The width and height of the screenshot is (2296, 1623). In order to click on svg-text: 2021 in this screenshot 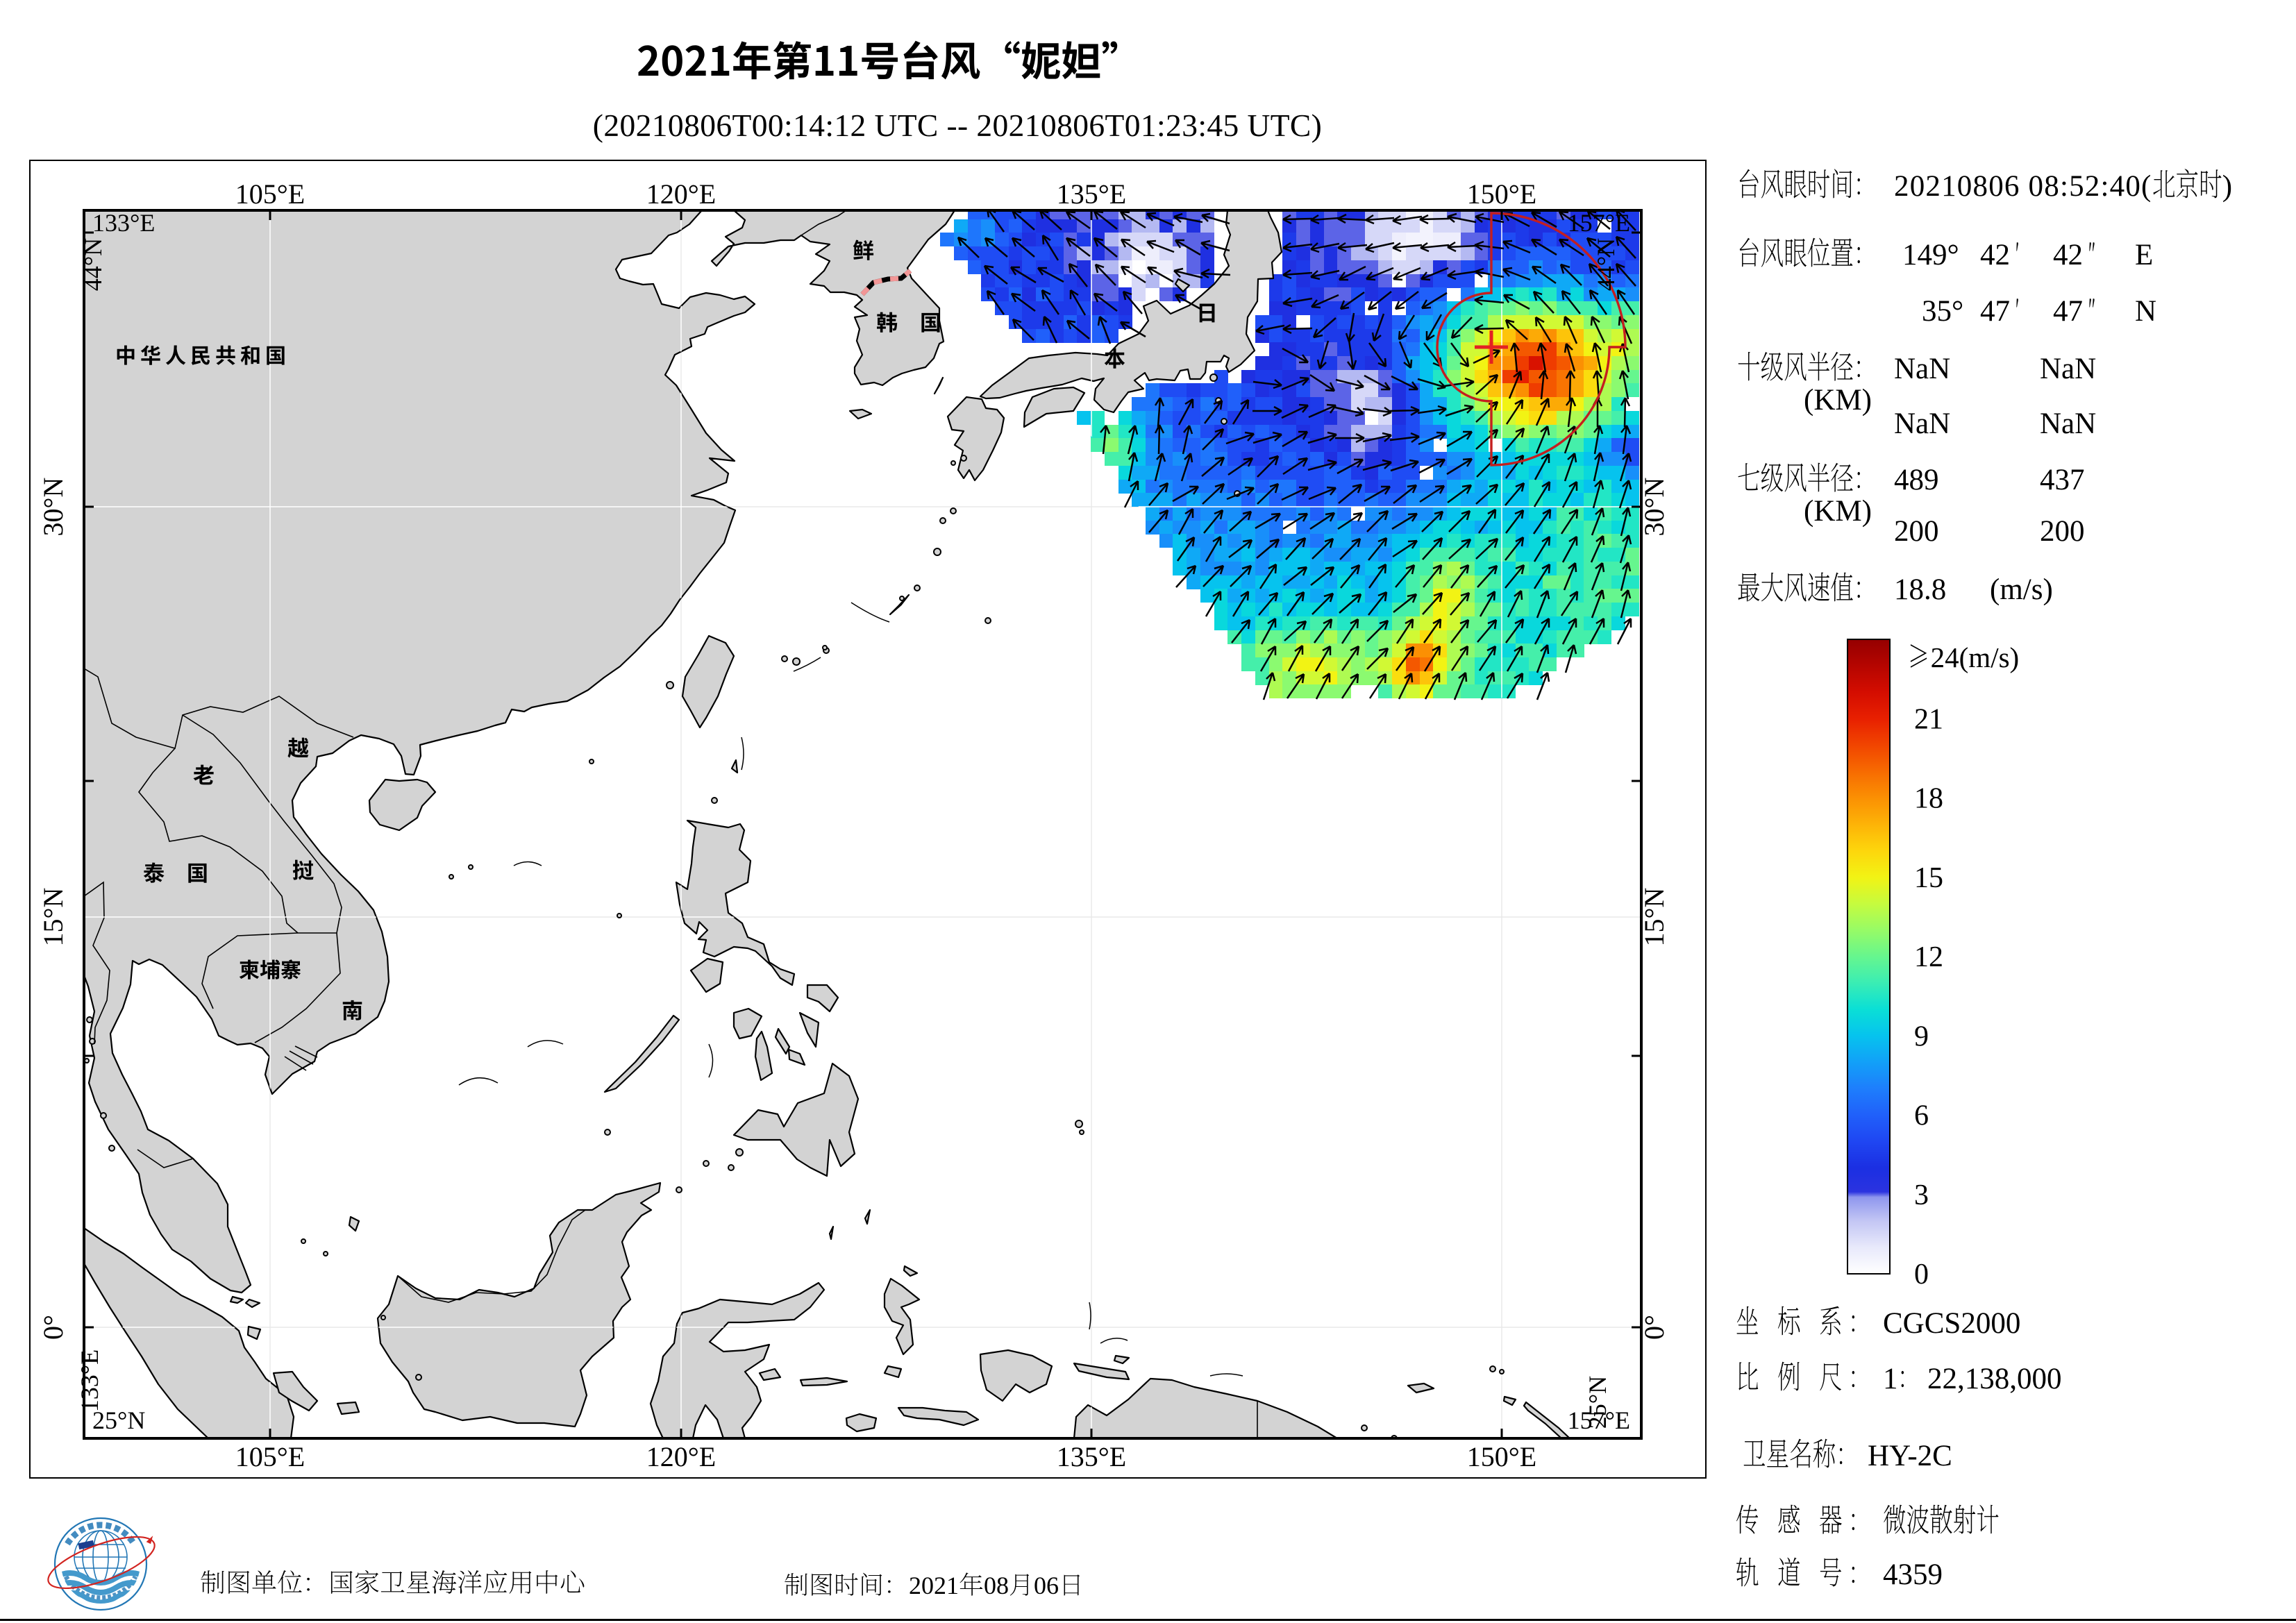, I will do `click(934, 1585)`.